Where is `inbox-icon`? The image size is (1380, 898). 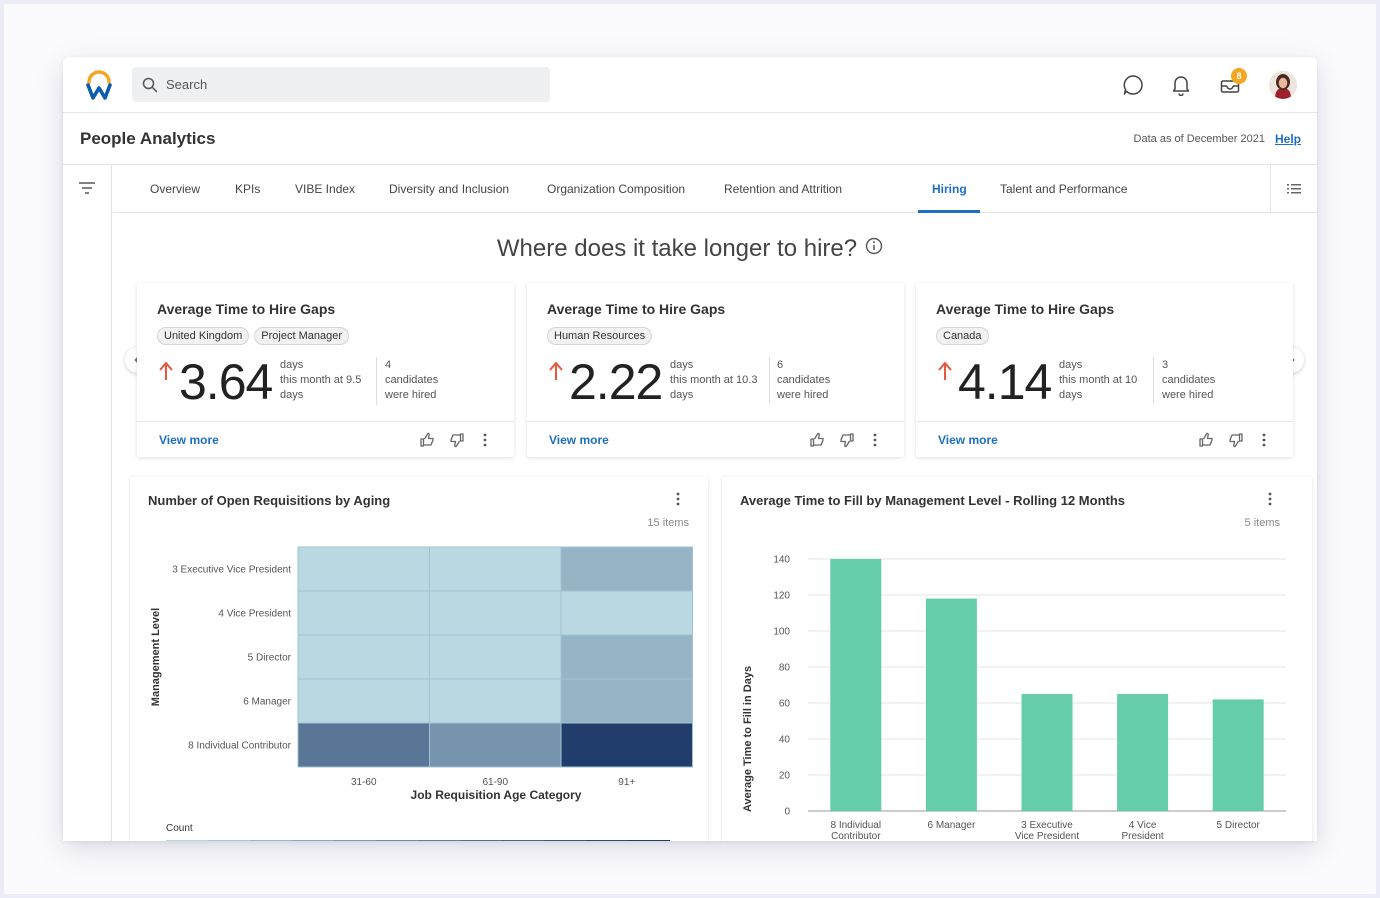
inbox-icon is located at coordinates (1230, 85).